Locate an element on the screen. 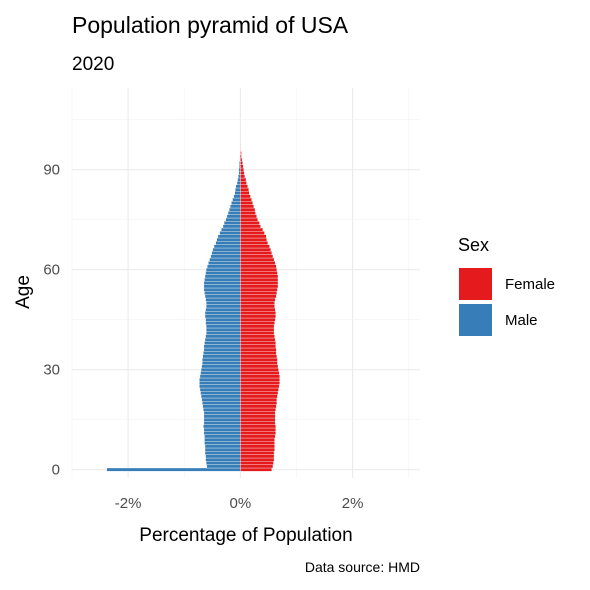  y-tick-label: 90 is located at coordinates (51, 170).